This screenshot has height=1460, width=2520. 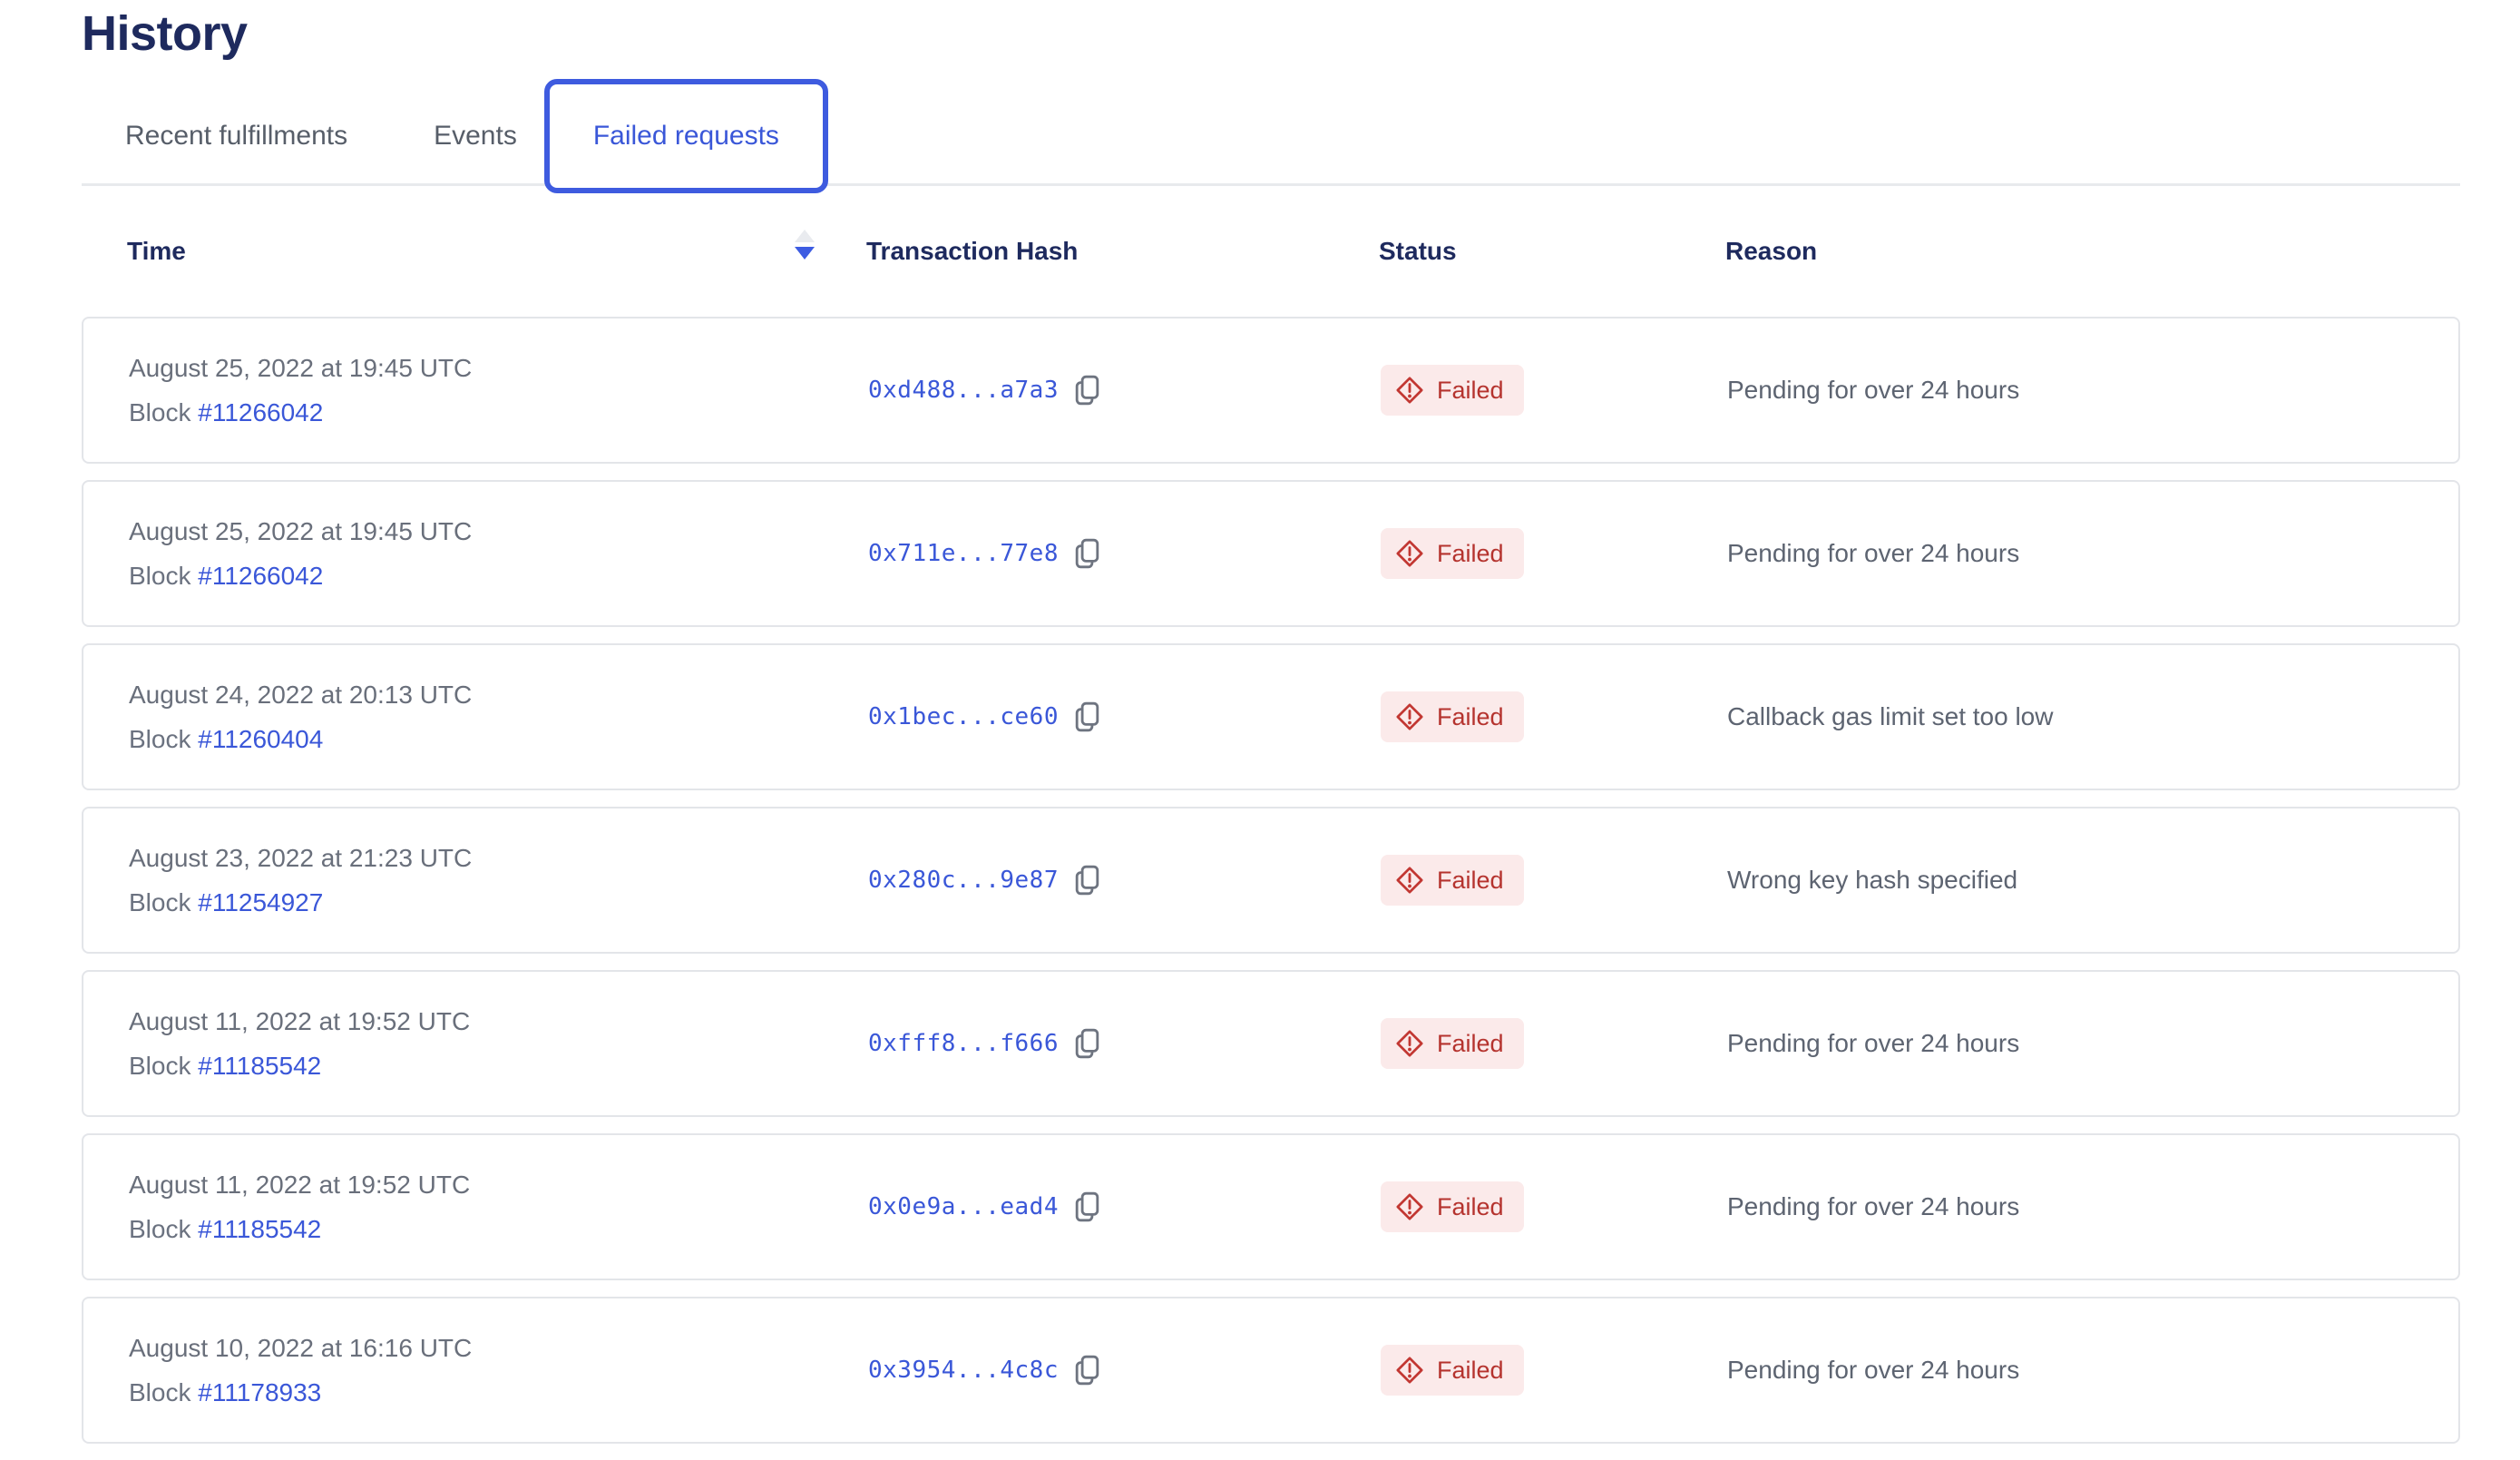 What do you see at coordinates (964, 1206) in the screenshot?
I see `transaction-hash-link: 0x0e9a...ead4` at bounding box center [964, 1206].